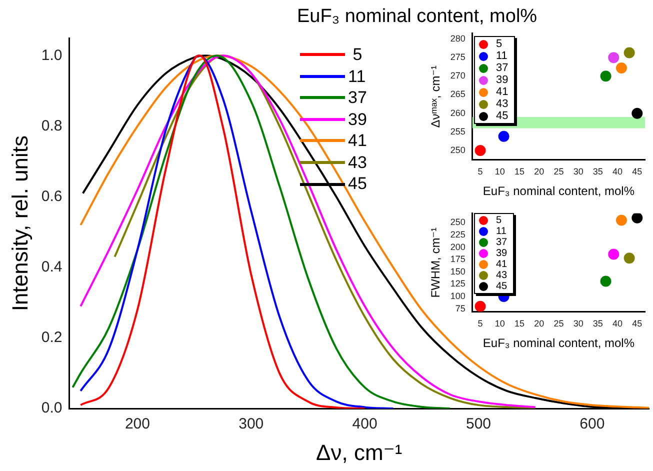  Describe the element at coordinates (417, 17) in the screenshot. I see `legend-title: EuF₃ nominal content, mol%` at that location.